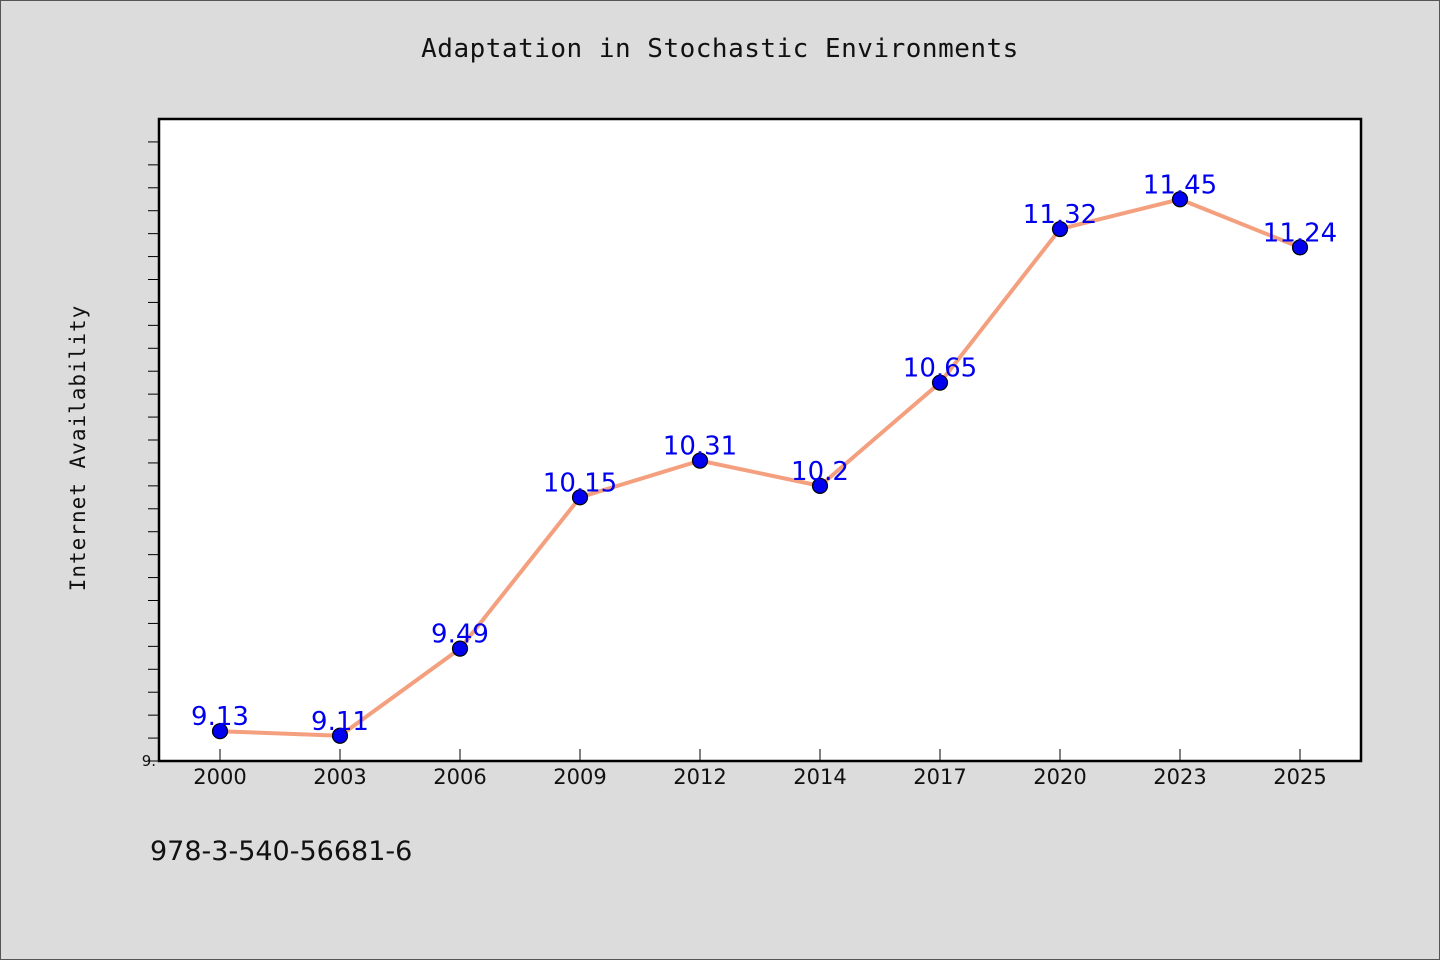 The height and width of the screenshot is (960, 1440). What do you see at coordinates (340, 722) in the screenshot?
I see `data-label: 9.11` at bounding box center [340, 722].